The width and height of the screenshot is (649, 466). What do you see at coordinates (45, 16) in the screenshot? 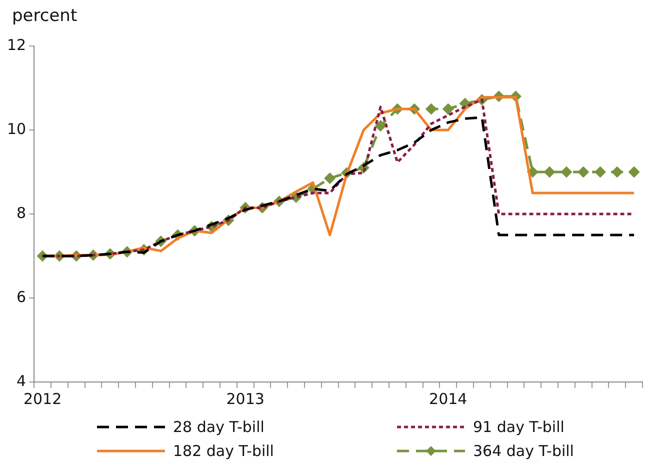
I see `y-axis-title: percent` at bounding box center [45, 16].